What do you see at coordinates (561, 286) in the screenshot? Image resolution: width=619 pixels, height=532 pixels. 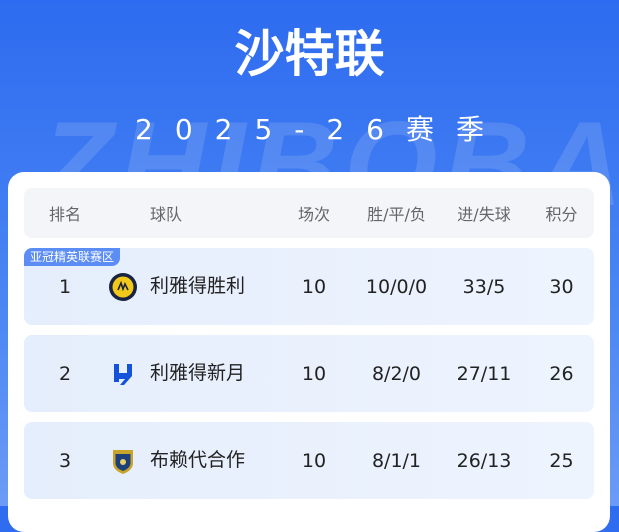 I see `points: 30` at bounding box center [561, 286].